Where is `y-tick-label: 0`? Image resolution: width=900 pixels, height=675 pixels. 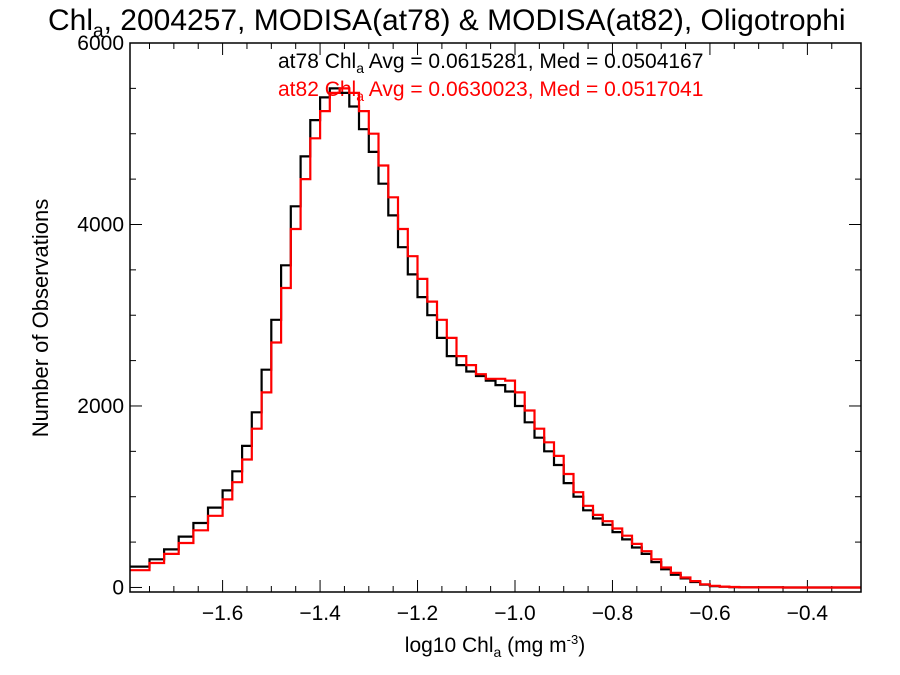
y-tick-label: 0 is located at coordinates (118, 587).